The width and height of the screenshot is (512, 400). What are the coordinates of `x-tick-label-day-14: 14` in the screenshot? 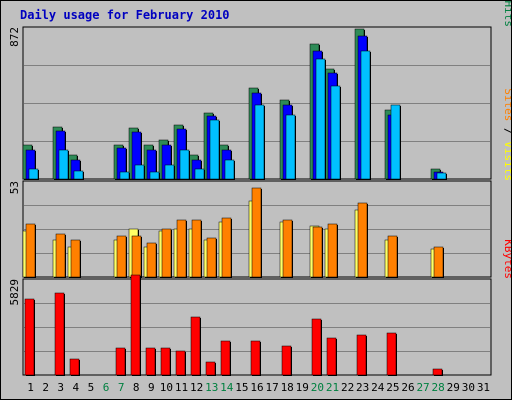 It's located at (227, 387).